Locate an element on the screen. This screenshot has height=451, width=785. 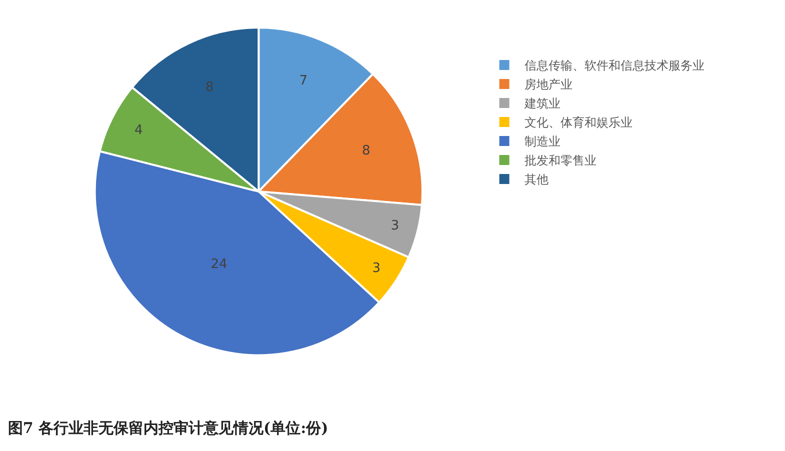
legend-label: 房地产业 is located at coordinates (548, 85).